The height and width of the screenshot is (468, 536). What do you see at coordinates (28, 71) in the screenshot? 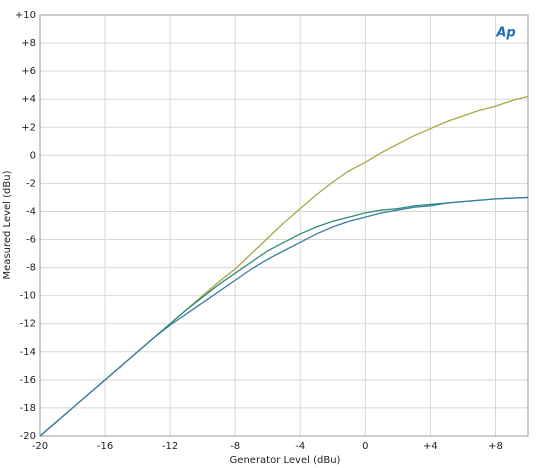
I see `y-tick-label: +6` at bounding box center [28, 71].